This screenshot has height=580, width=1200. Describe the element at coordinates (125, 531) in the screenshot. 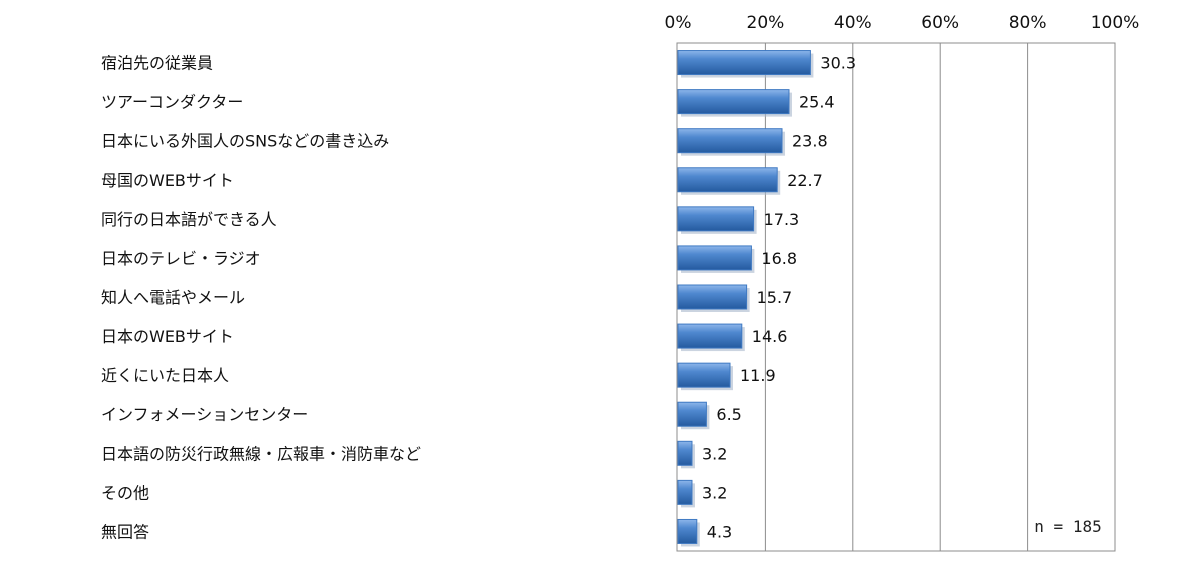

I see `category-label: 無回答` at that location.